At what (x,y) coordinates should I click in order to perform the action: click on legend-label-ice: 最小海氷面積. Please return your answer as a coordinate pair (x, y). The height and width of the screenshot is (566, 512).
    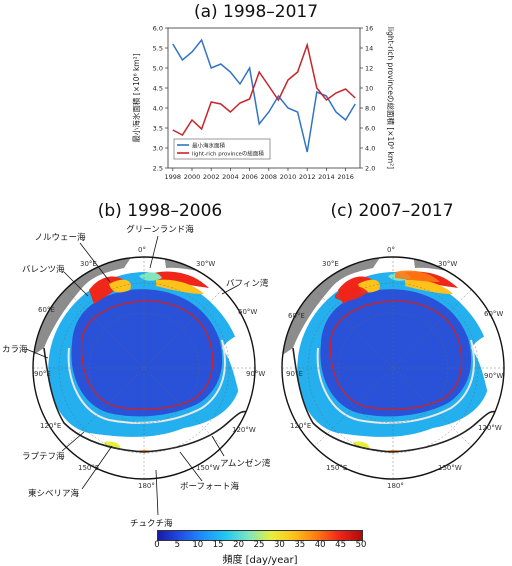
    Looking at the image, I should click on (209, 146).